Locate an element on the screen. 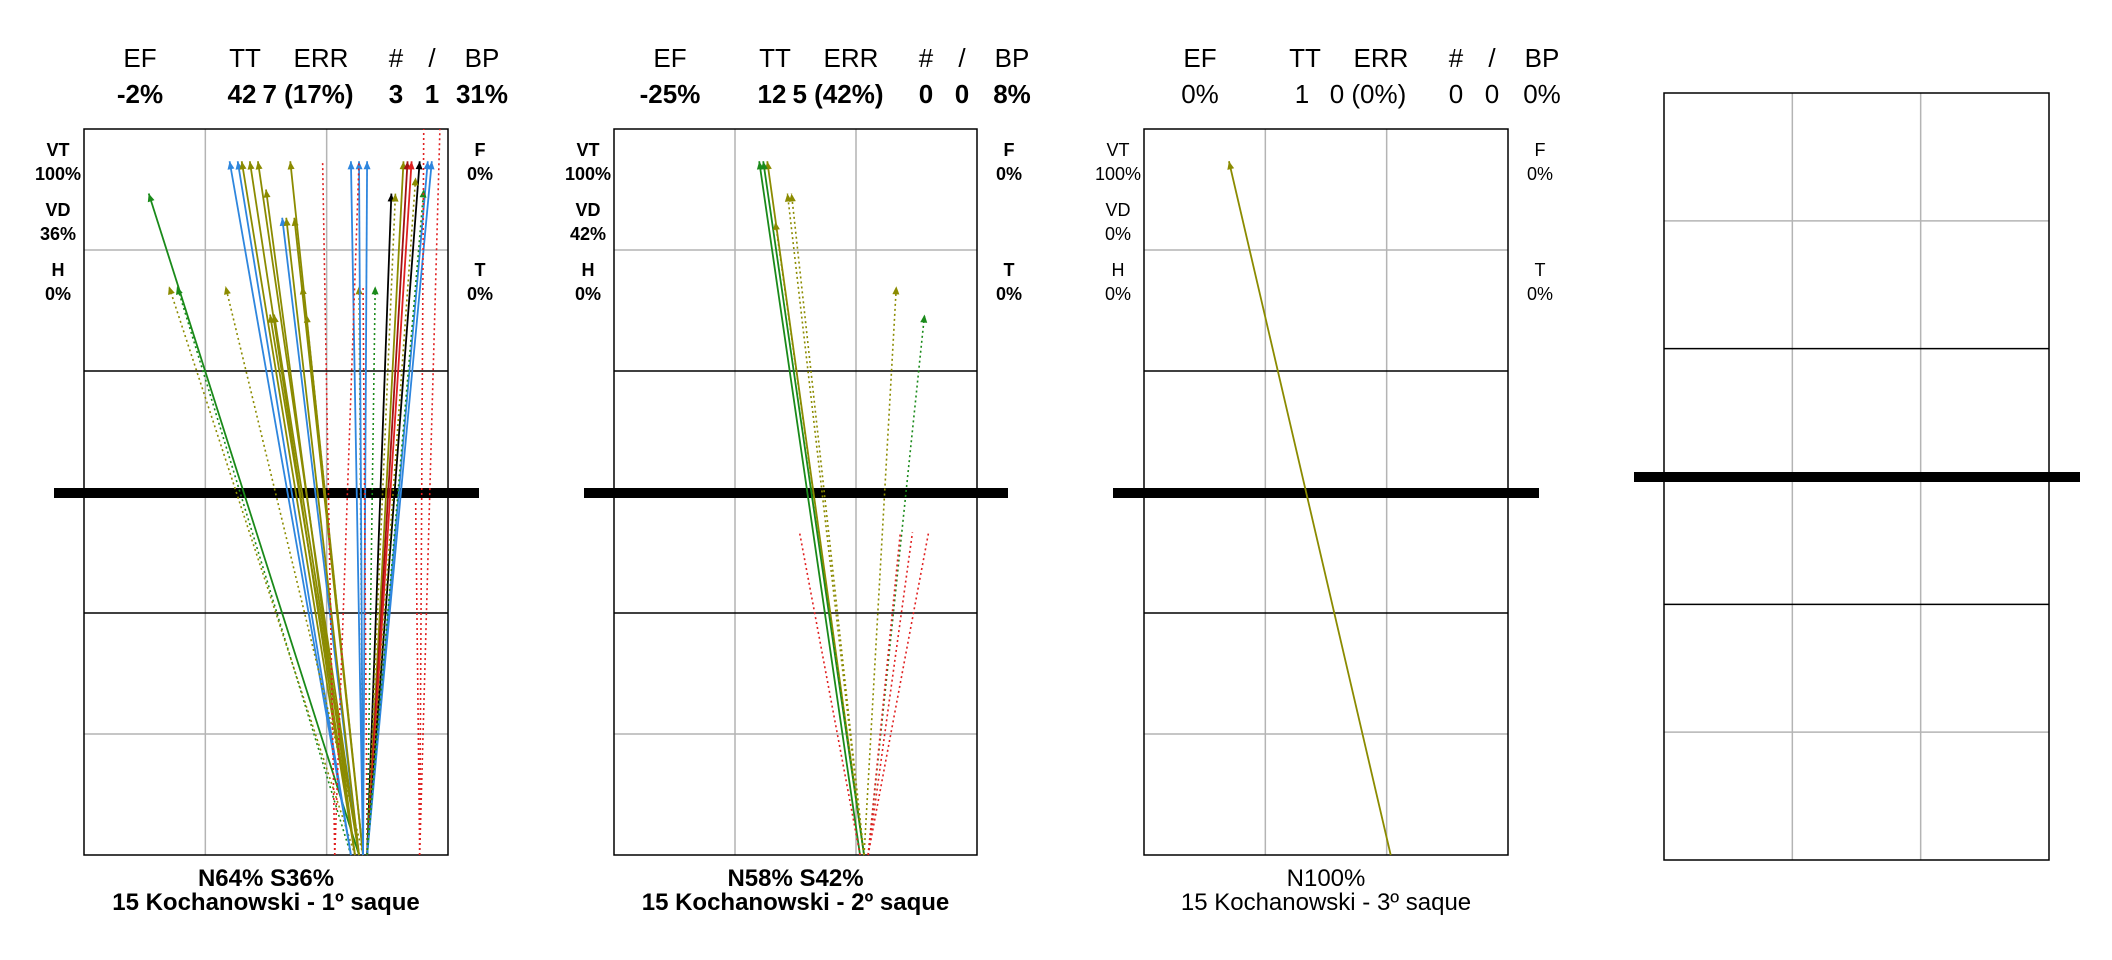  side-label-h: H is located at coordinates (1118, 270).